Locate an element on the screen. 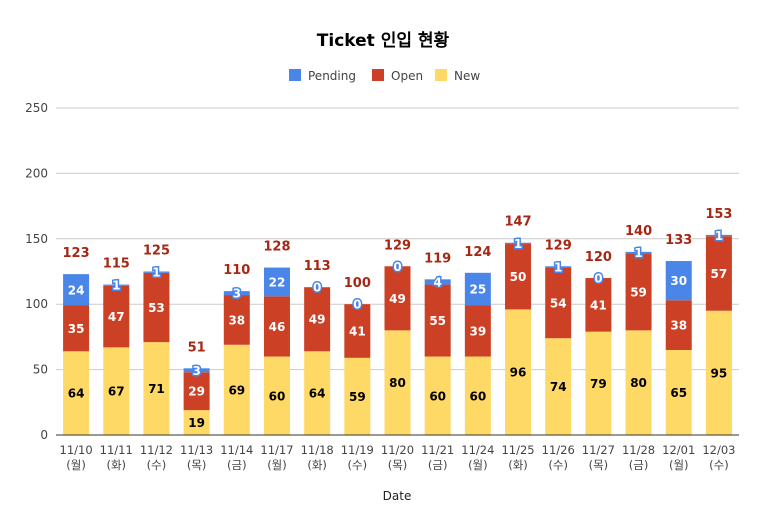 This screenshot has height=531, width=766. data-label-new: 60 is located at coordinates (277, 396).